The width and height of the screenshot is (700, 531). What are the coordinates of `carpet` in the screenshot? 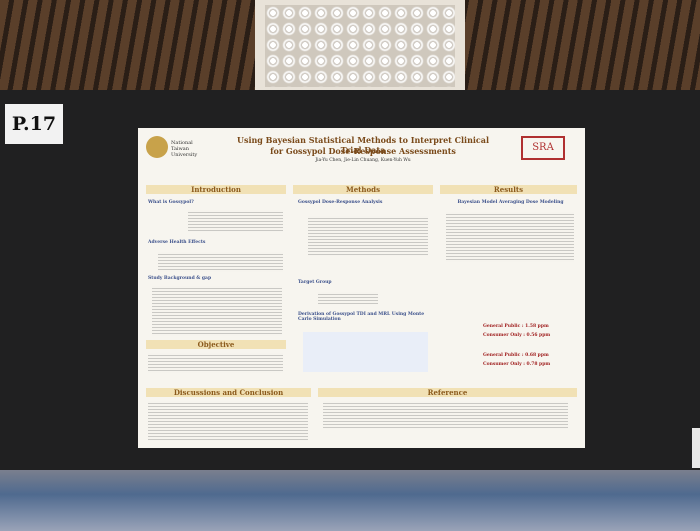 It's located at (350, 500).